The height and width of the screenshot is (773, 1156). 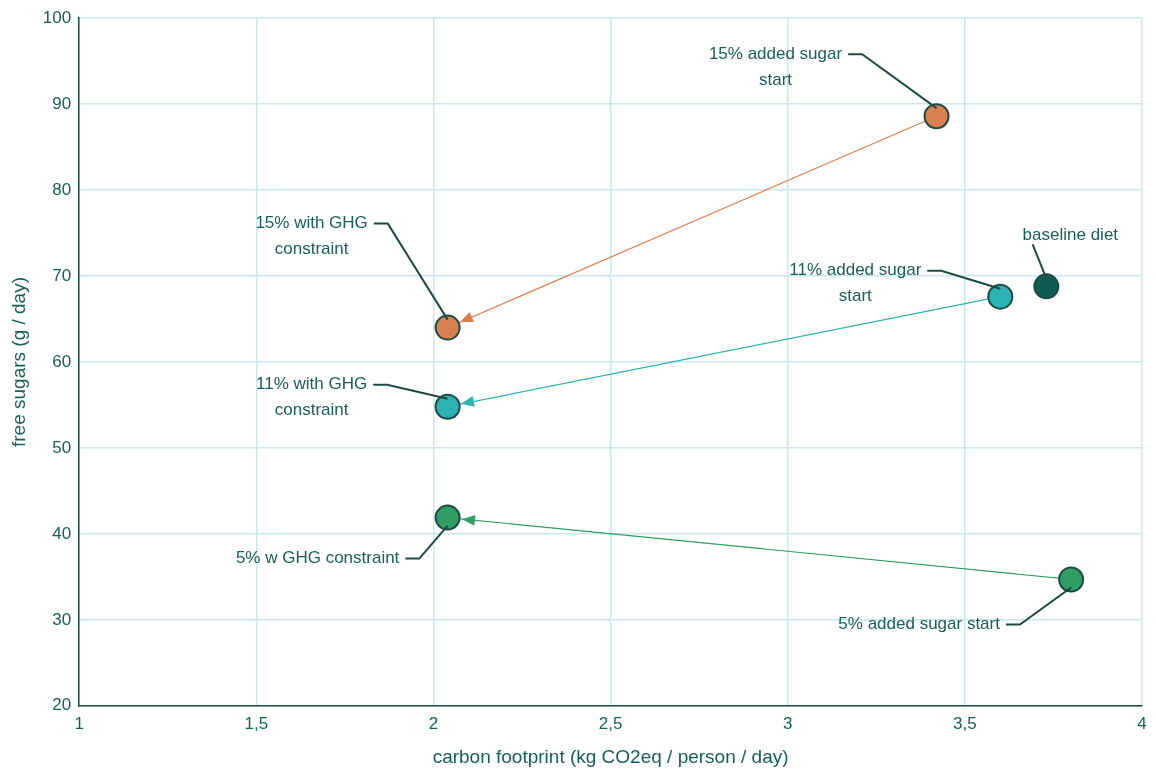 I want to click on x-tick-label: 3, so click(x=787, y=723).